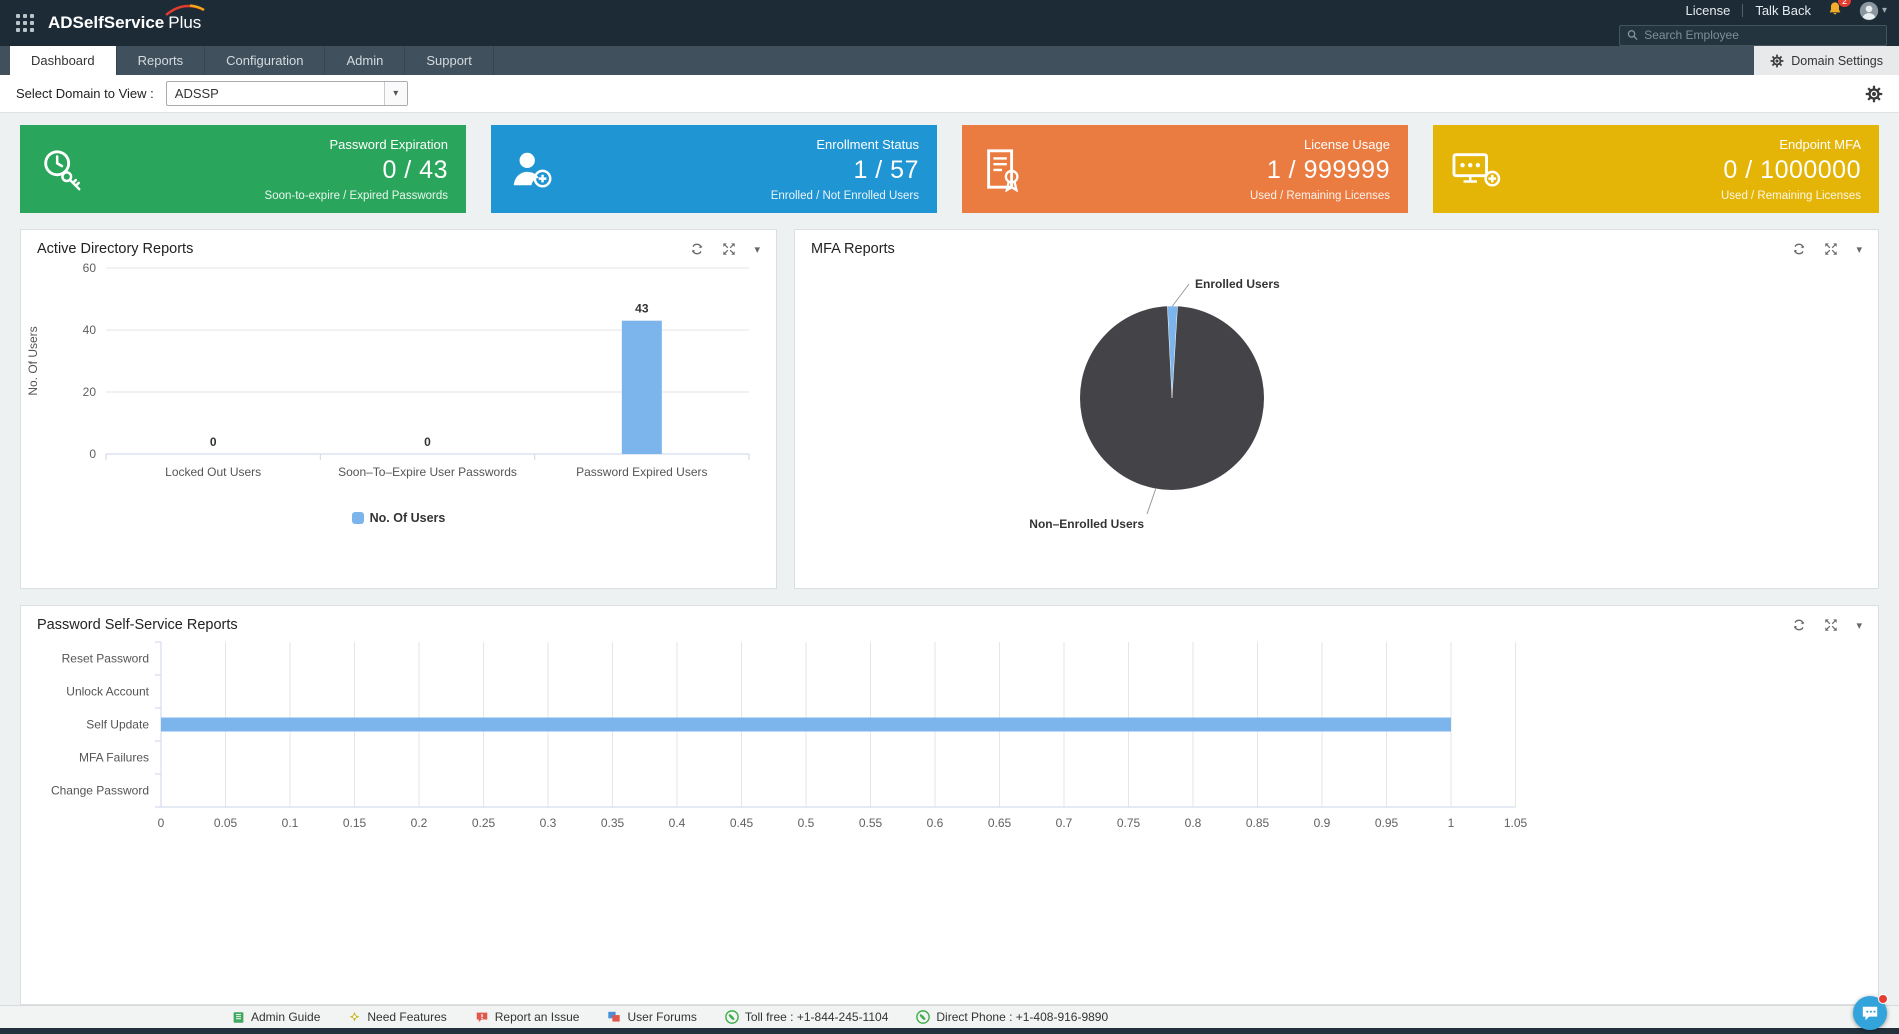  Describe the element at coordinates (1003, 170) in the screenshot. I see `license-icon` at that location.